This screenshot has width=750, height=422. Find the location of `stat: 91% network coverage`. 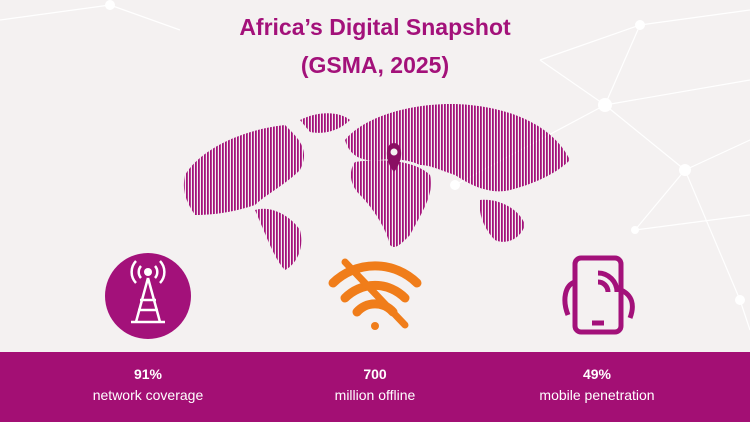

stat: 91% network coverage is located at coordinates (148, 385).